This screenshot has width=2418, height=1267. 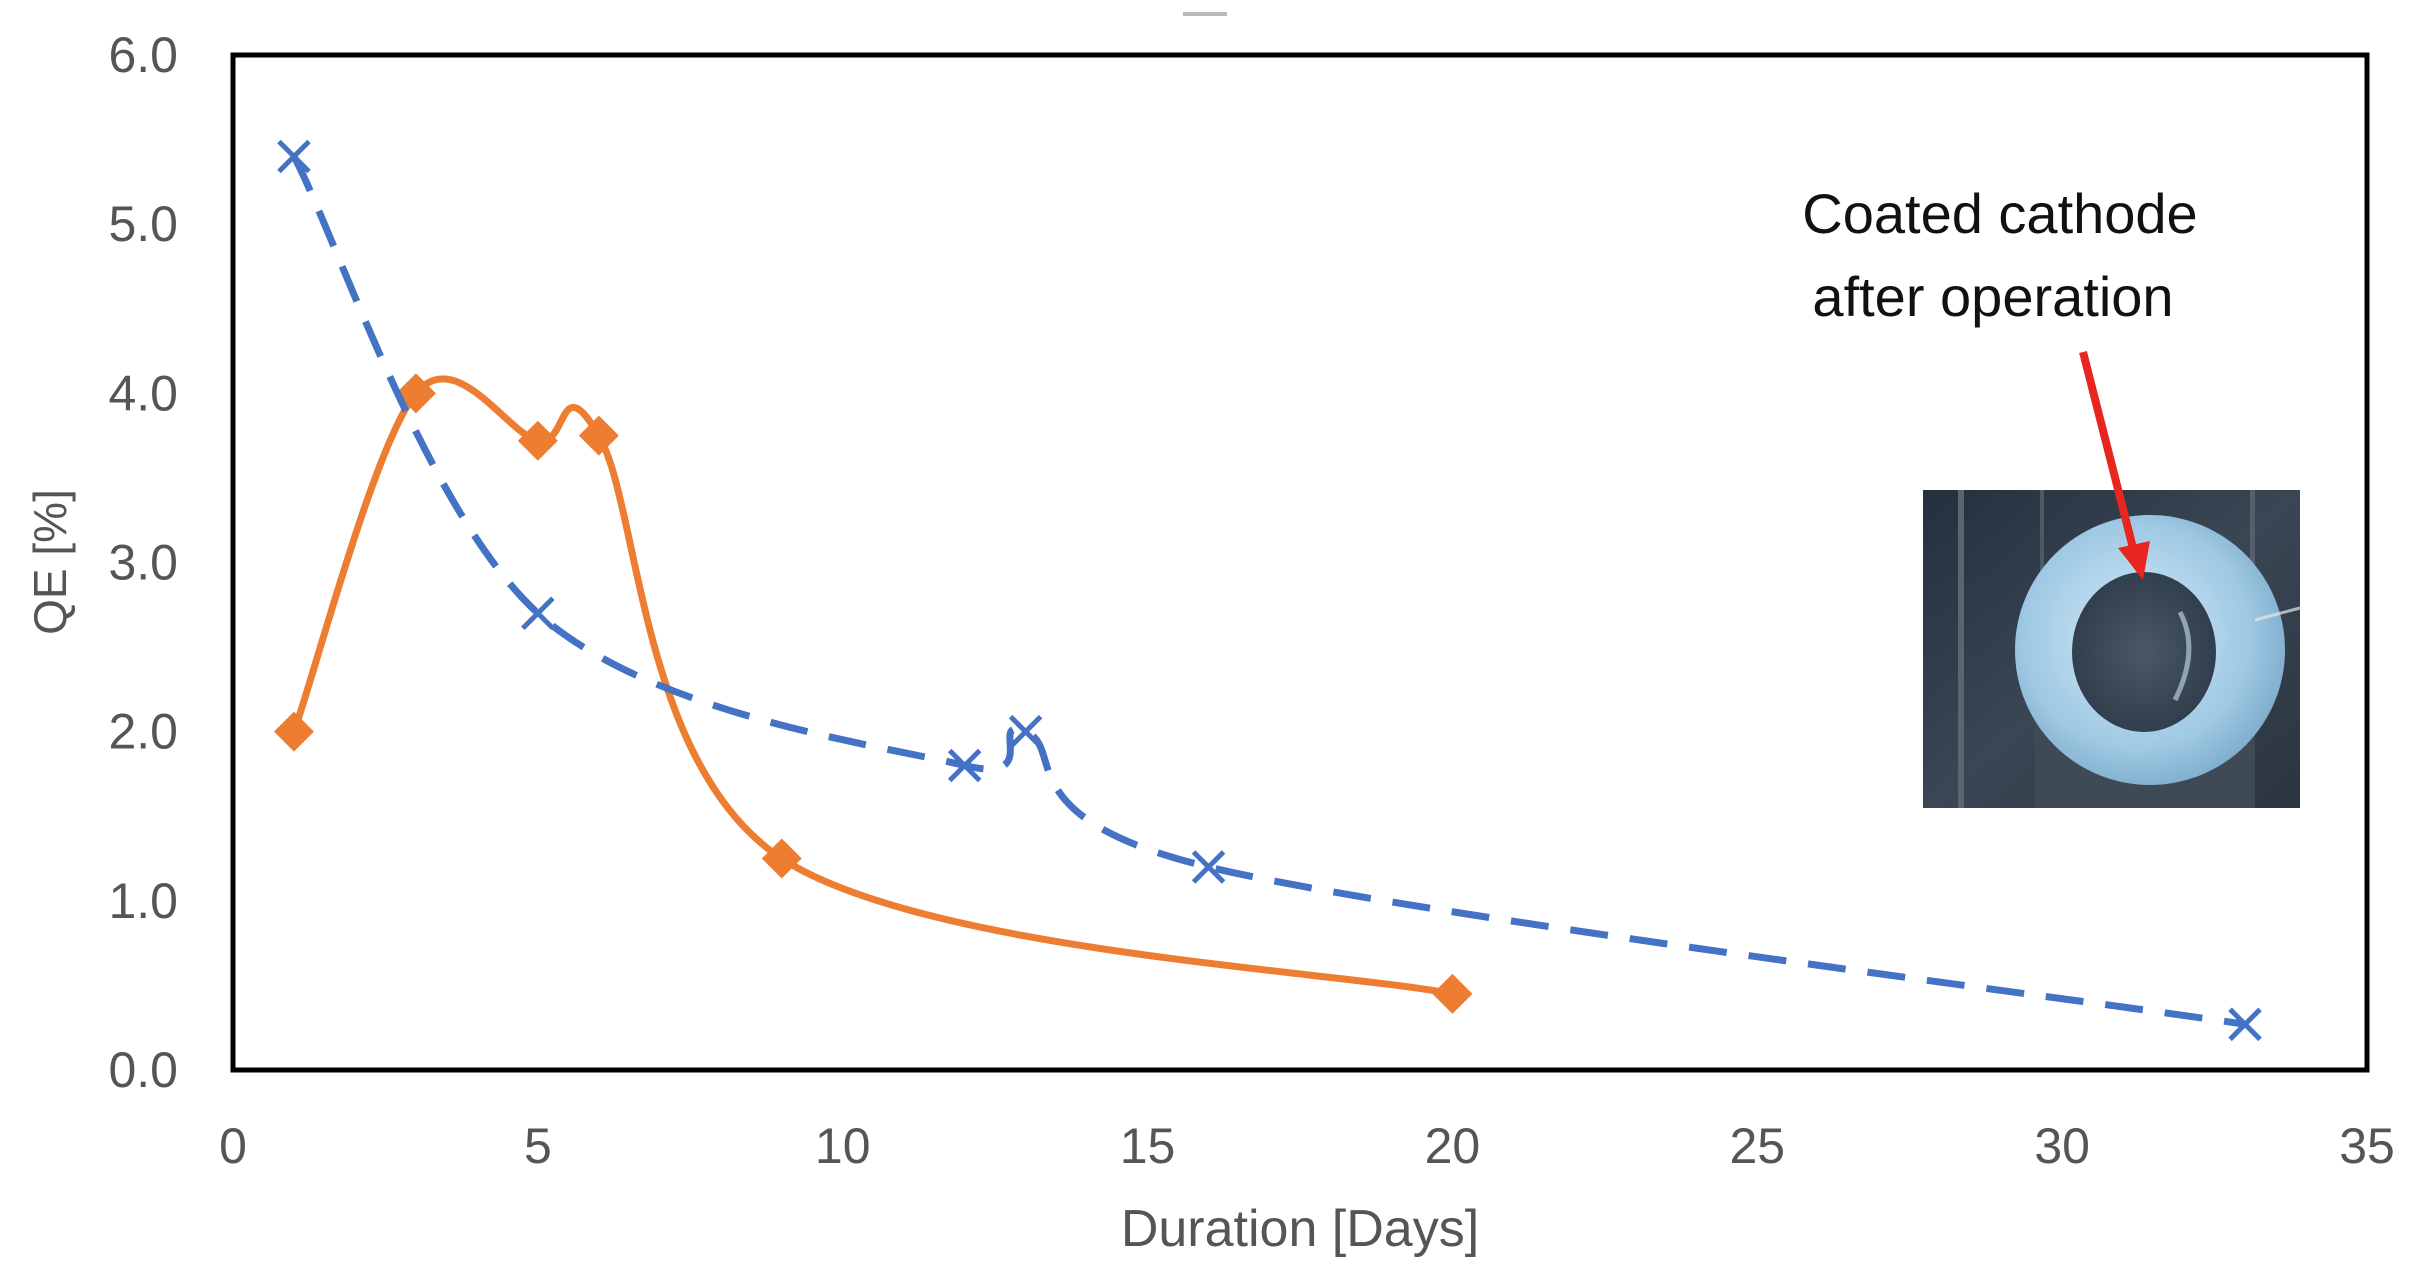 I want to click on annotation-arrow, so click(x=2114, y=465).